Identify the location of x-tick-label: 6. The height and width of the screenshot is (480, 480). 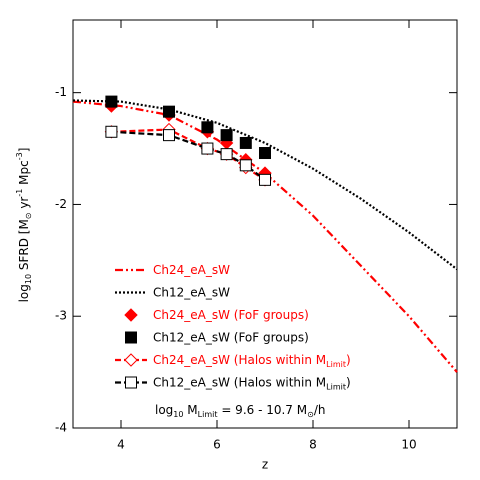
(217, 445).